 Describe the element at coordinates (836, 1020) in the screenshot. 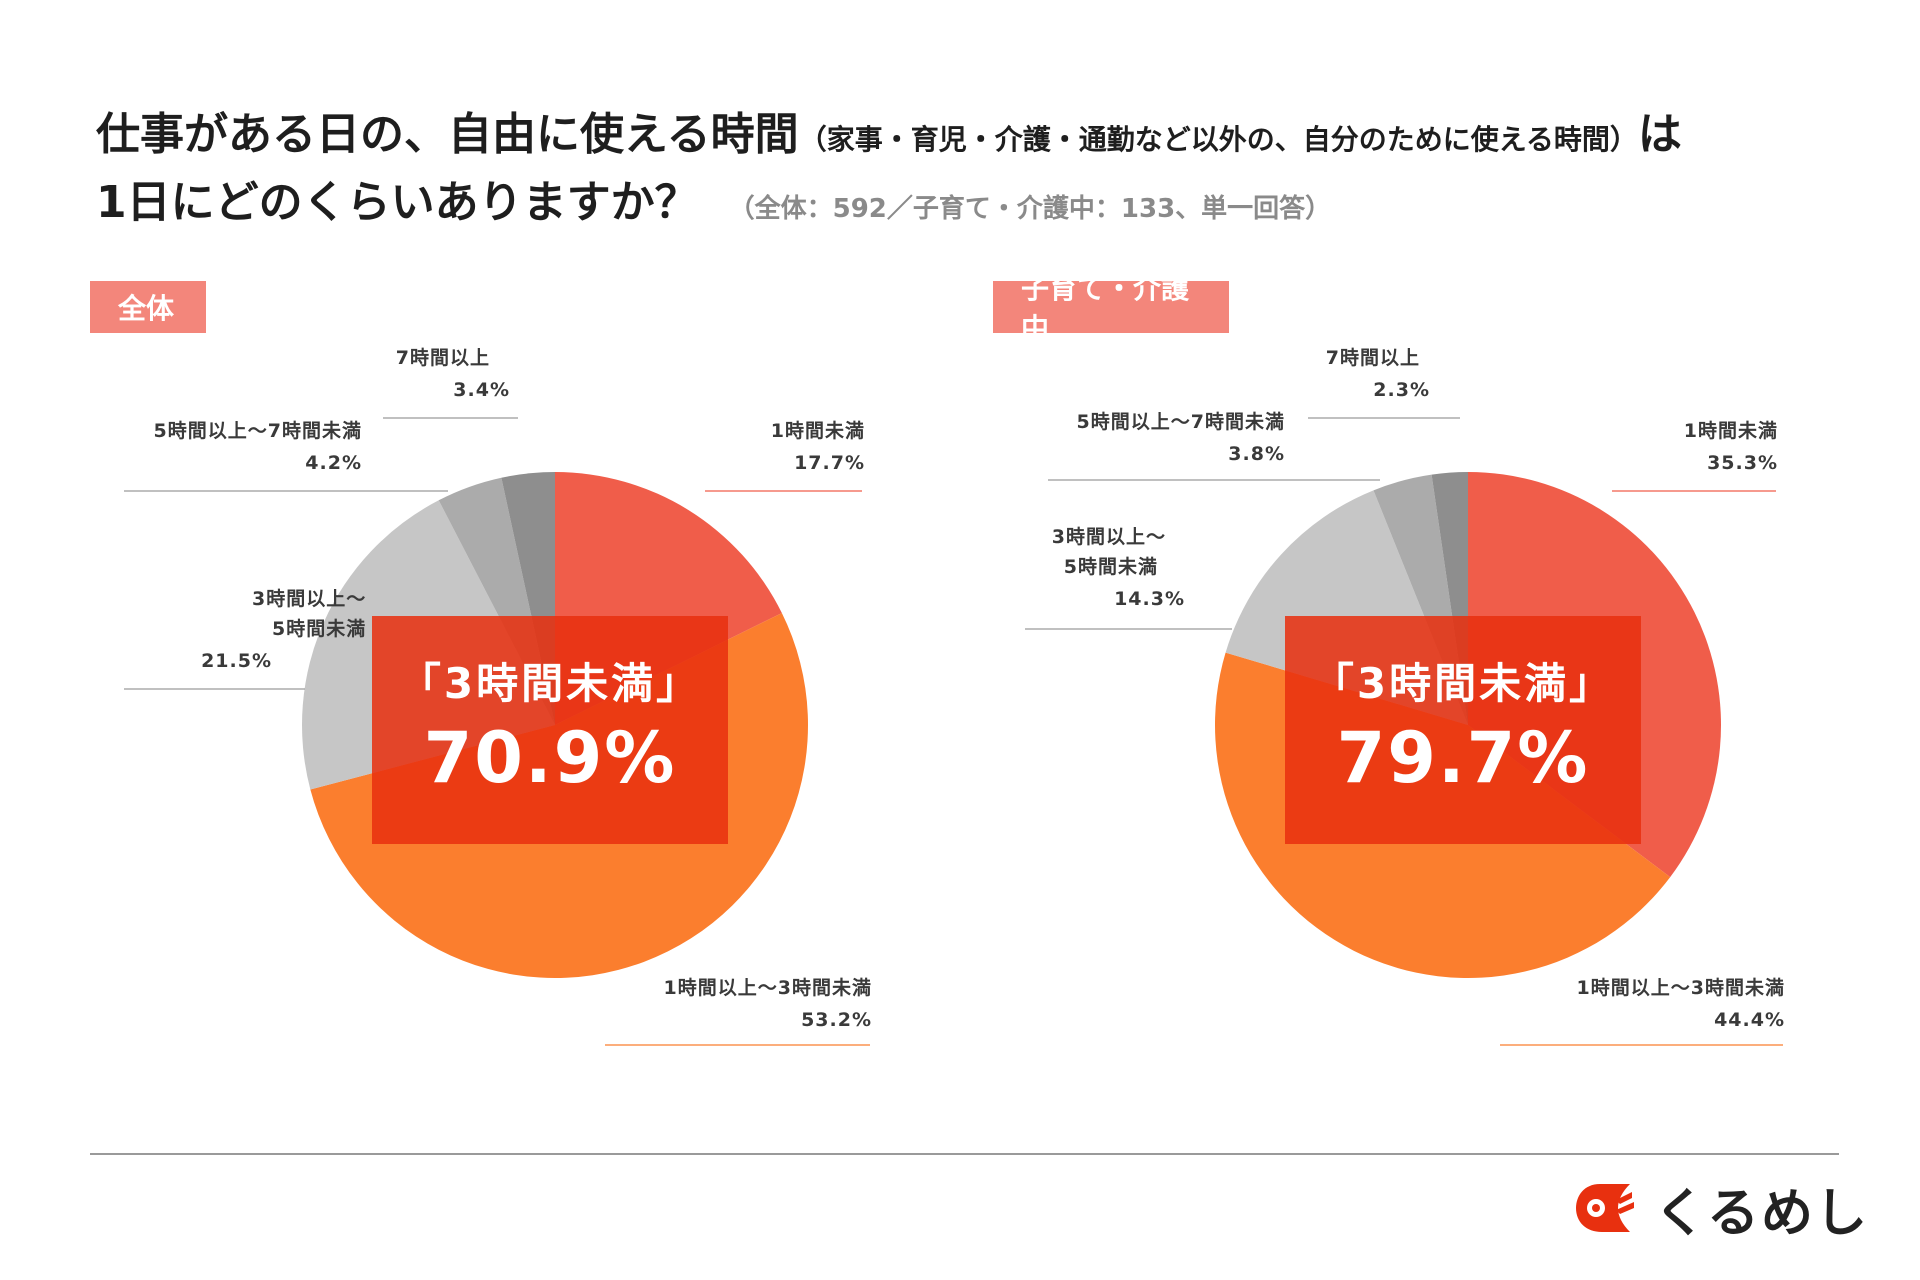

I see `slice-value-label: 53.2%` at that location.